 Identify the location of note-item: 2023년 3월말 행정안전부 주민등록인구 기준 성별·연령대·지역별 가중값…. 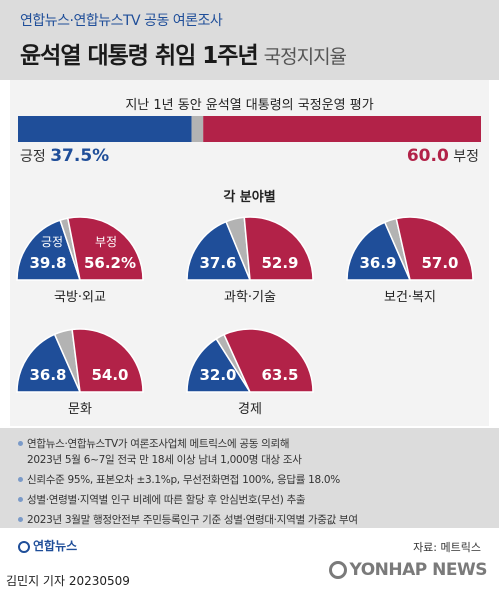
(188, 519).